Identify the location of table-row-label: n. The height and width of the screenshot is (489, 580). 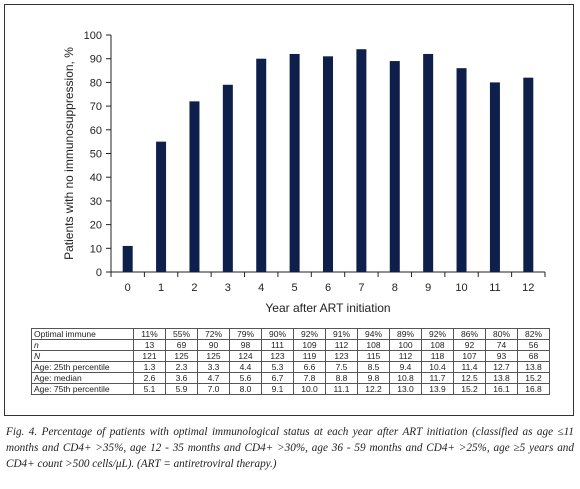
(82, 345).